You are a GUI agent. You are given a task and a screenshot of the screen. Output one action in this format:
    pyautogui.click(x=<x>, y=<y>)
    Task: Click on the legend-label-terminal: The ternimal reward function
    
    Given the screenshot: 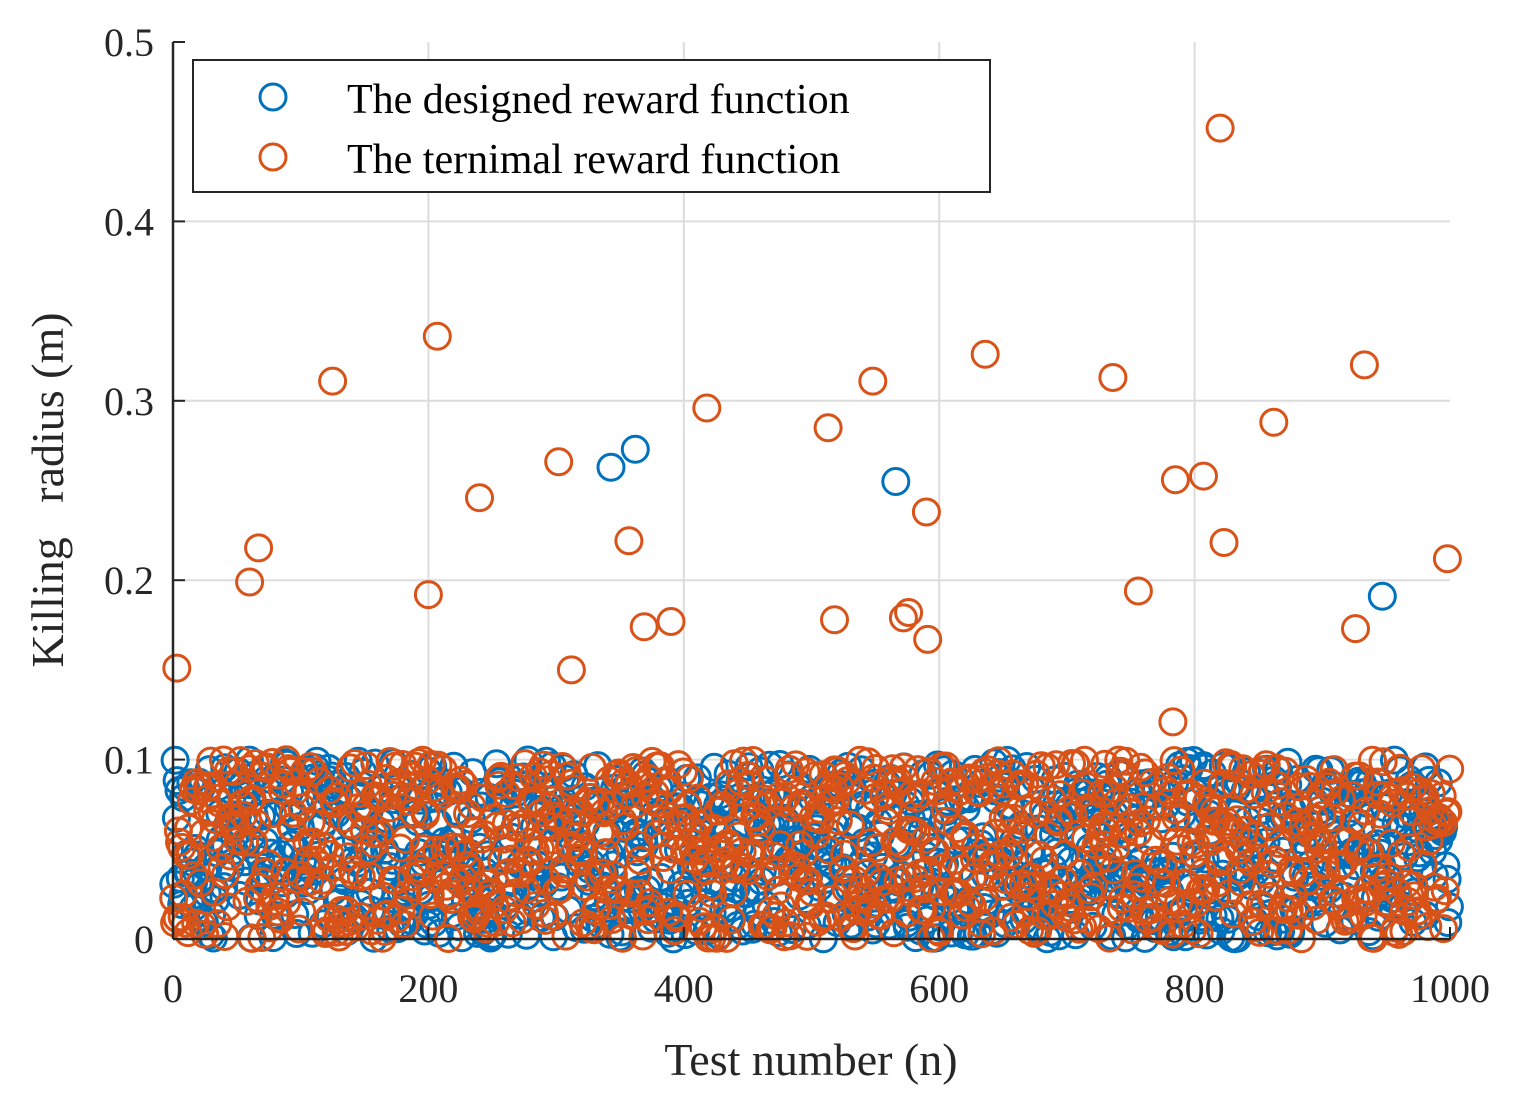 What is the action you would take?
    pyautogui.click(x=593, y=160)
    